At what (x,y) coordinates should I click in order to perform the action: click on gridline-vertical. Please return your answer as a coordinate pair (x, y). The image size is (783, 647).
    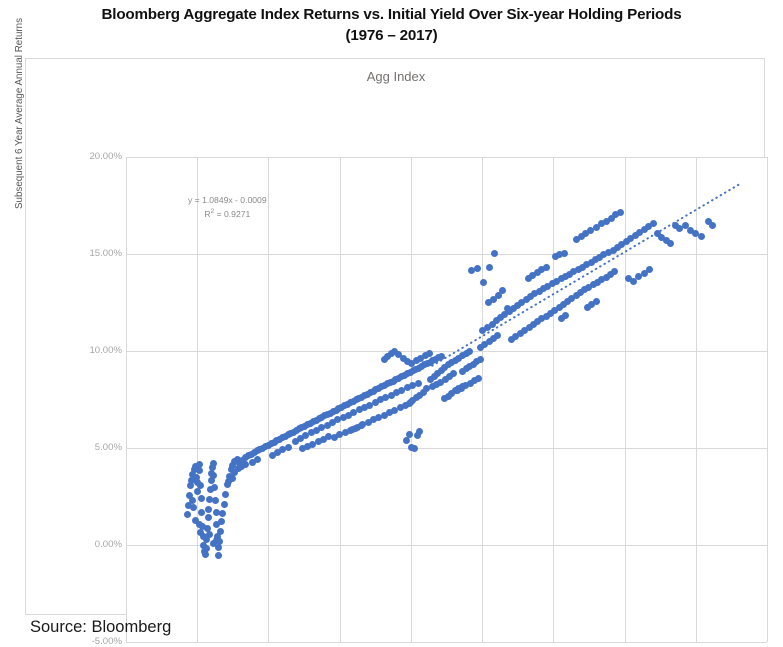
    Looking at the image, I should click on (483, 399).